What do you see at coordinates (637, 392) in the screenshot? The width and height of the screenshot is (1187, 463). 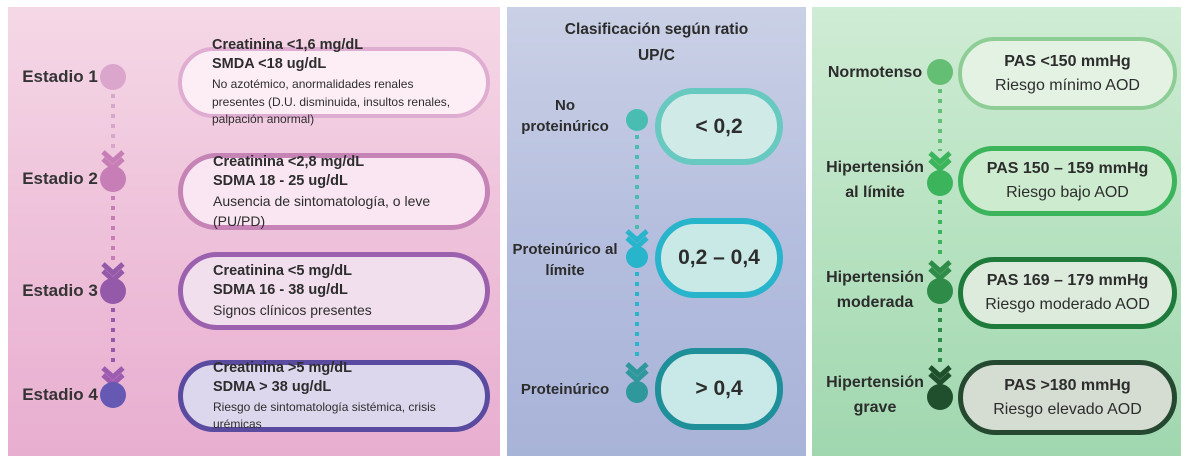 I see `upc-dot-proteinurico` at bounding box center [637, 392].